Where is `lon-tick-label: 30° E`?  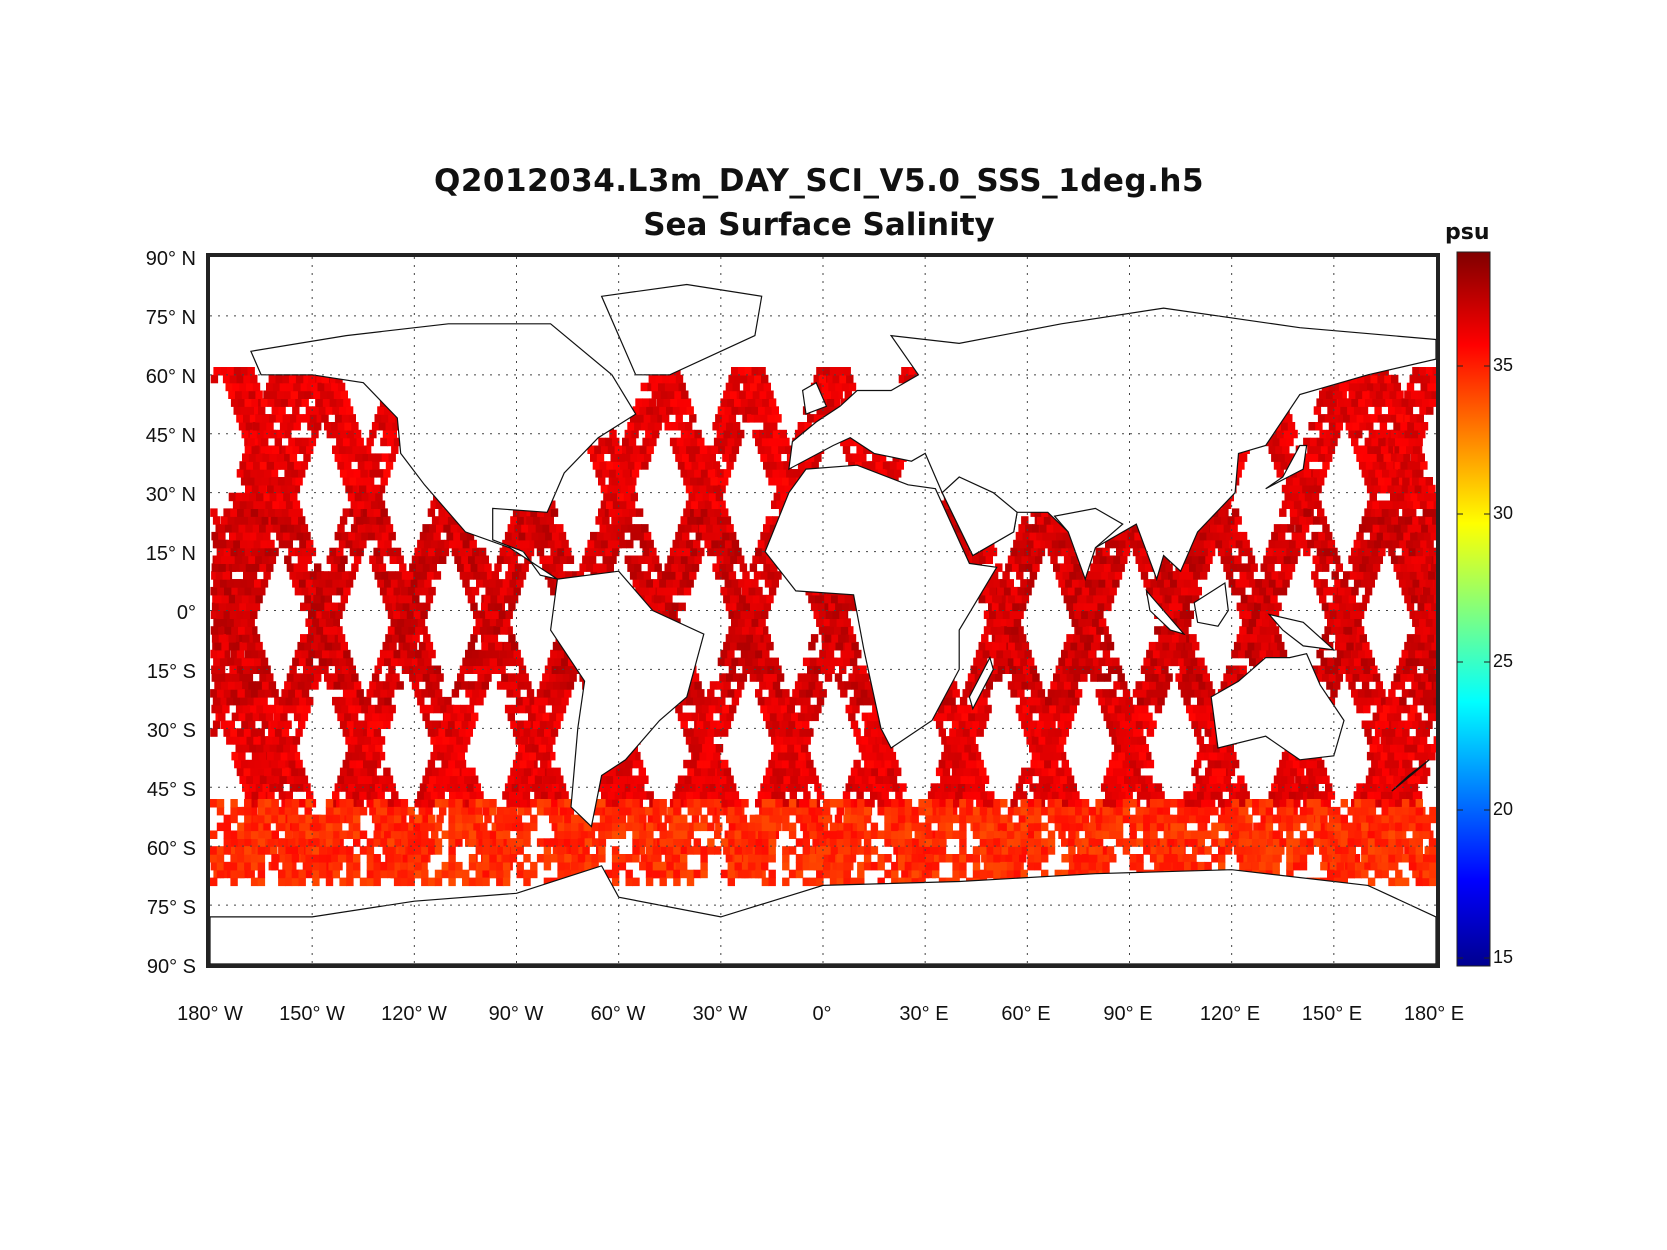 lon-tick-label: 30° E is located at coordinates (924, 1014).